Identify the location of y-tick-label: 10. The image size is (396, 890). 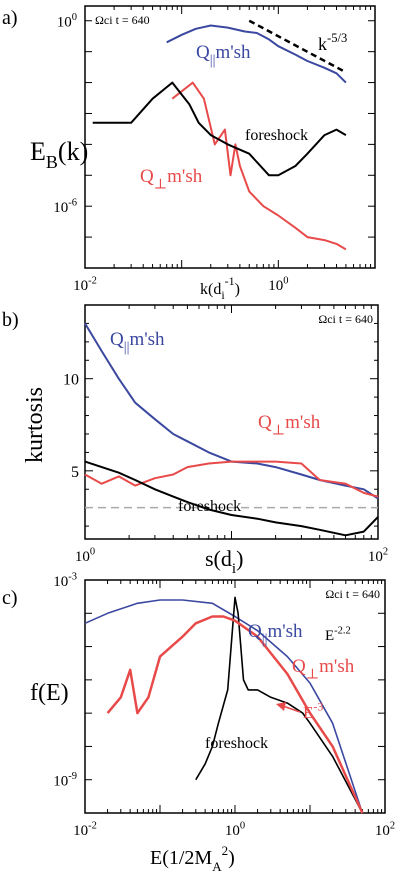
(71, 380).